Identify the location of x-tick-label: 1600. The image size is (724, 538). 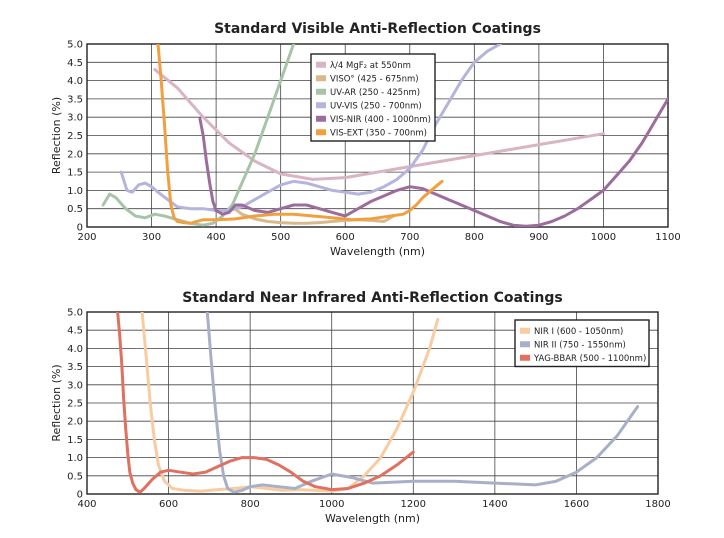
(576, 504).